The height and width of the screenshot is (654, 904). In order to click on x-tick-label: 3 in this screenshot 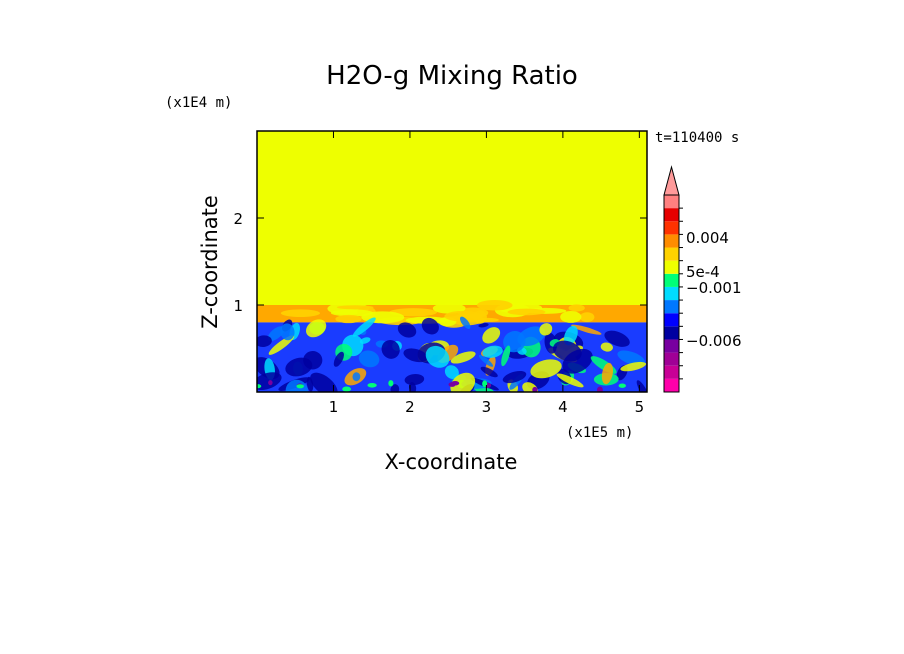, I will do `click(487, 407)`.